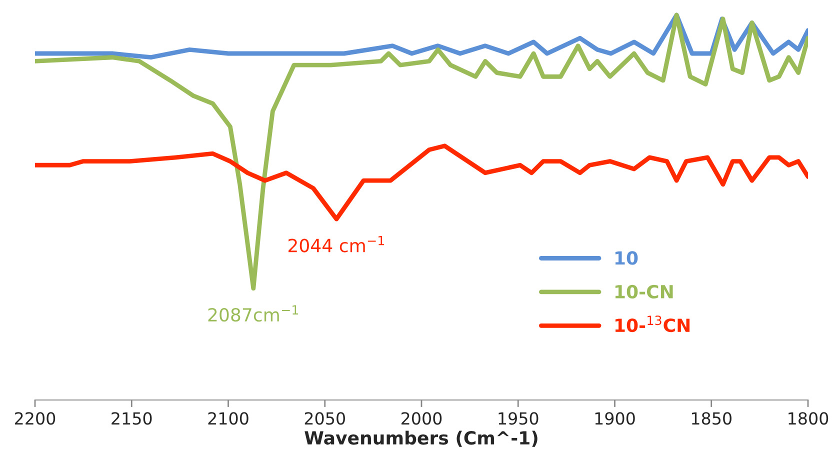 This screenshot has height=459, width=836. Describe the element at coordinates (132, 418) in the screenshot. I see `x-tick-label: 2150` at that location.